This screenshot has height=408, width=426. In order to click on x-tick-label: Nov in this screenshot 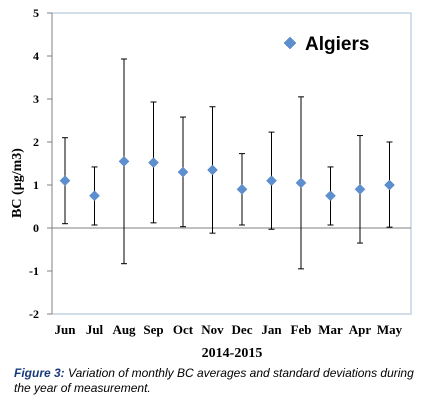, I will do `click(212, 329)`.